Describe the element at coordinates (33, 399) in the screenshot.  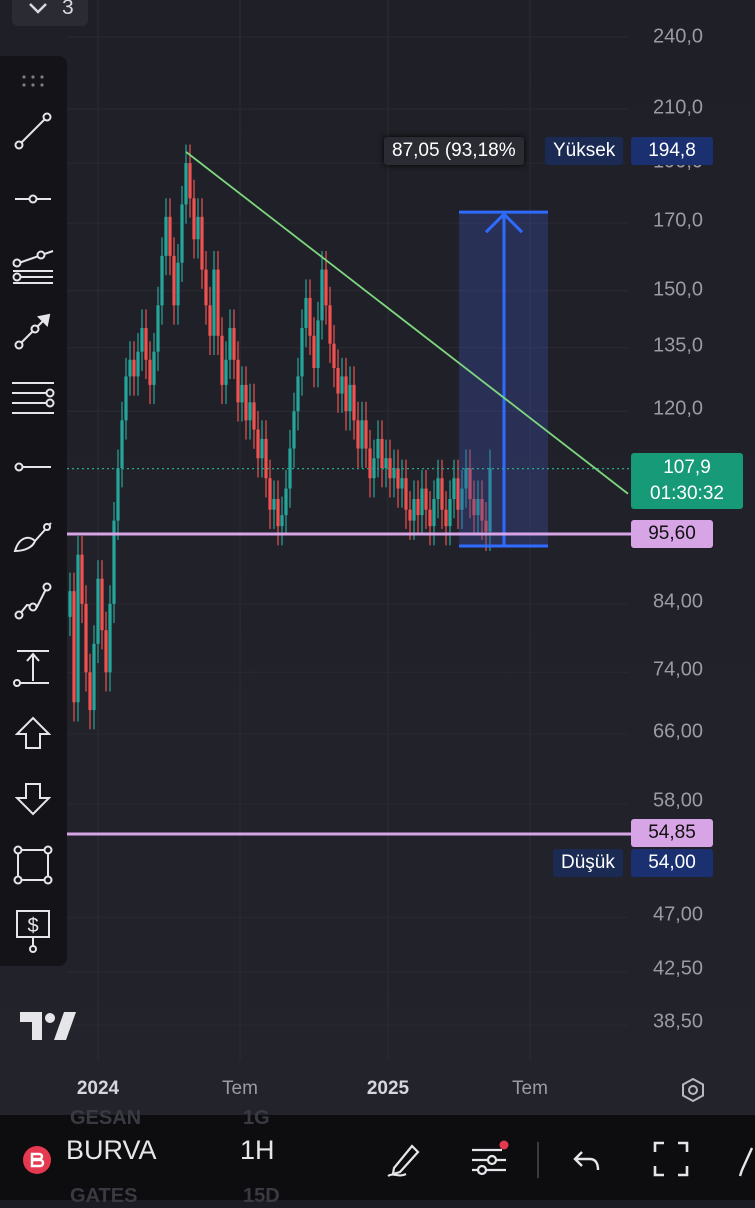
I see `fib-retracement-icon` at that location.